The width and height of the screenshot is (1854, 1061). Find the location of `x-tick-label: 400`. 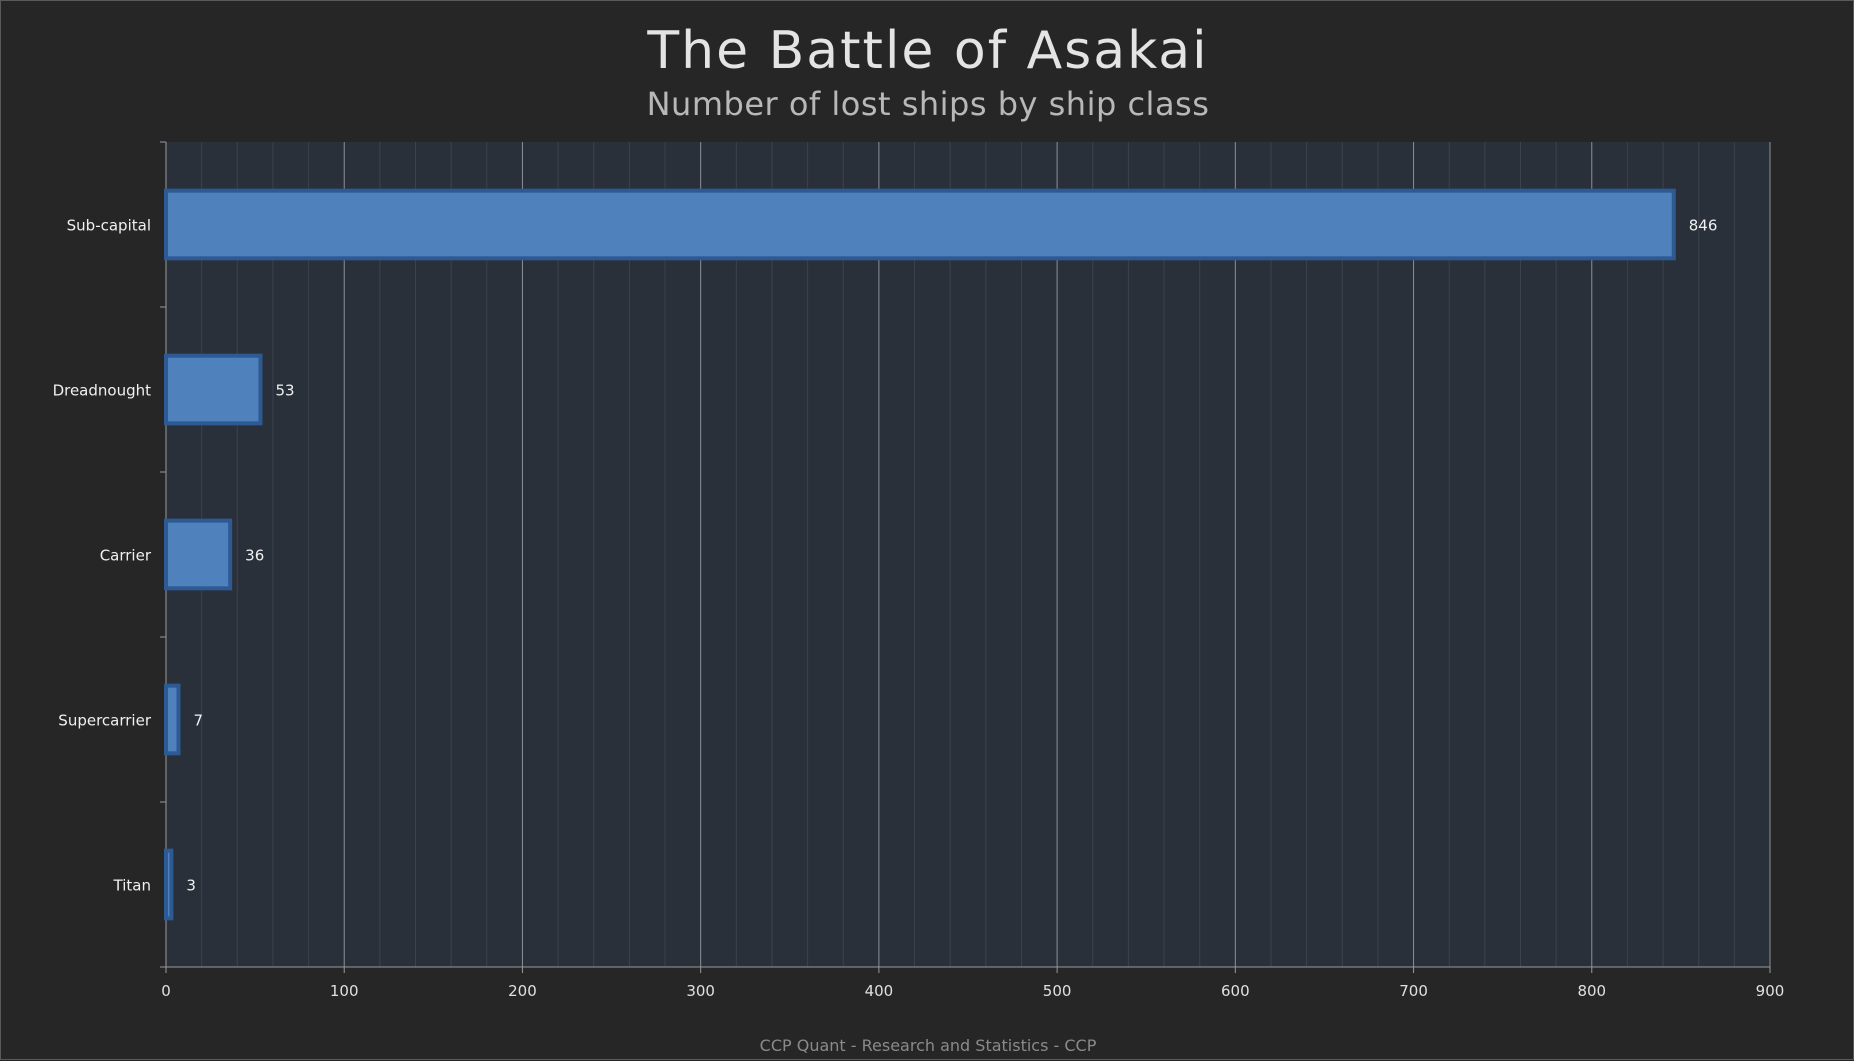

x-tick-label: 400 is located at coordinates (879, 991).